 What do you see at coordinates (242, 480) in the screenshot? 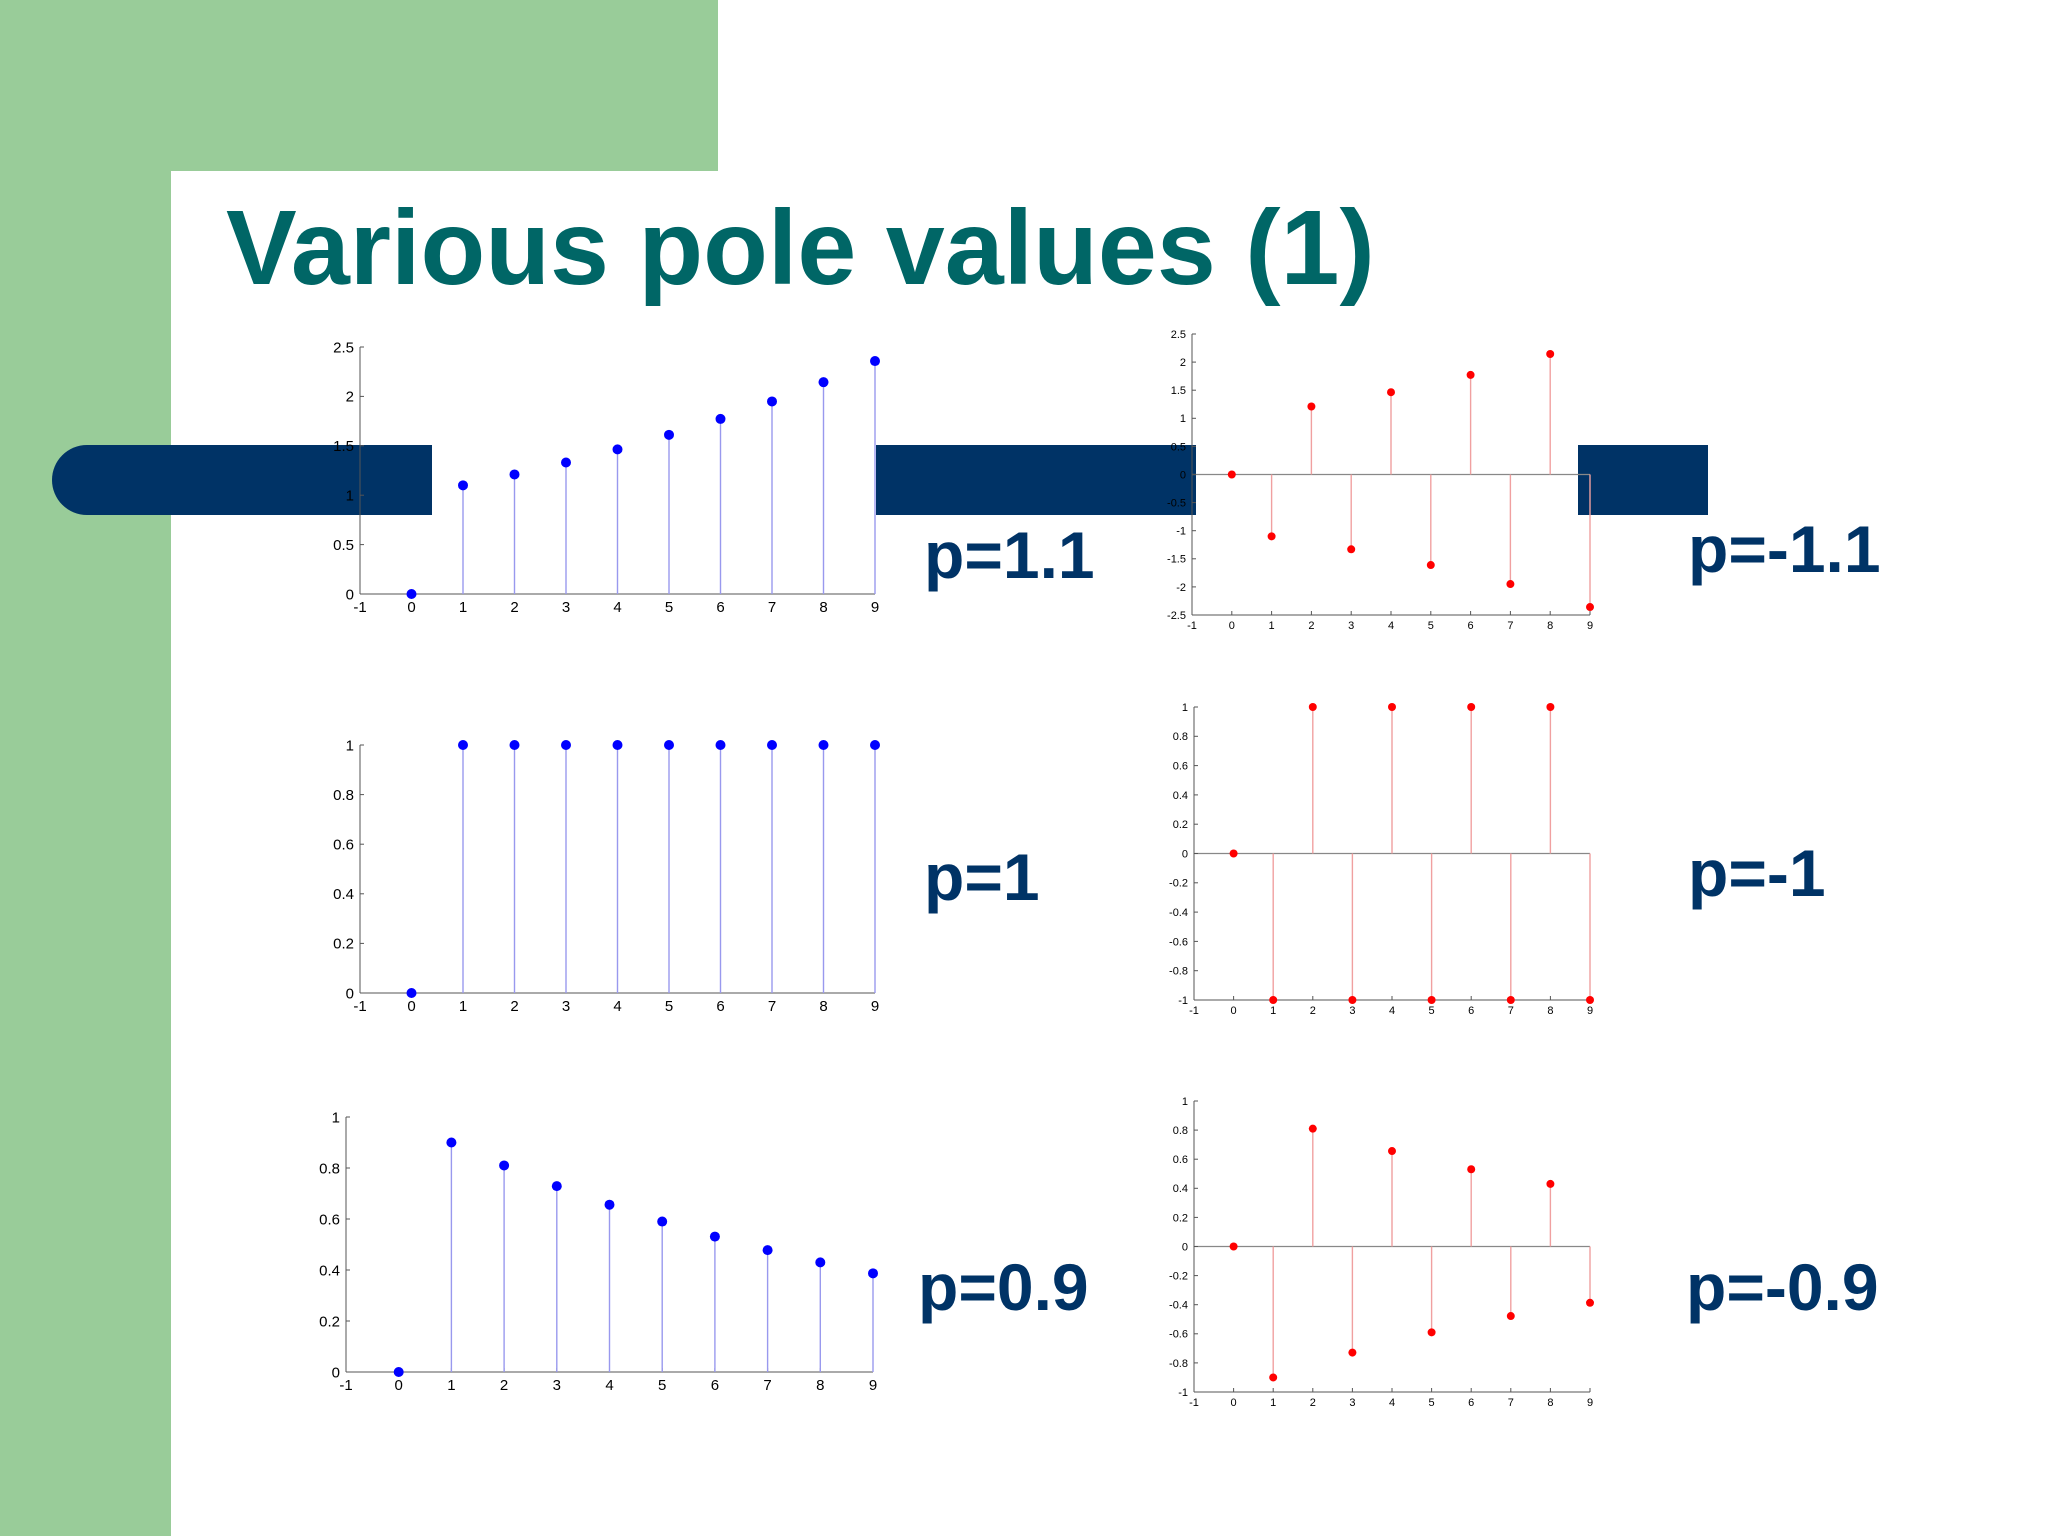
I see `navy-accent-bar-left` at bounding box center [242, 480].